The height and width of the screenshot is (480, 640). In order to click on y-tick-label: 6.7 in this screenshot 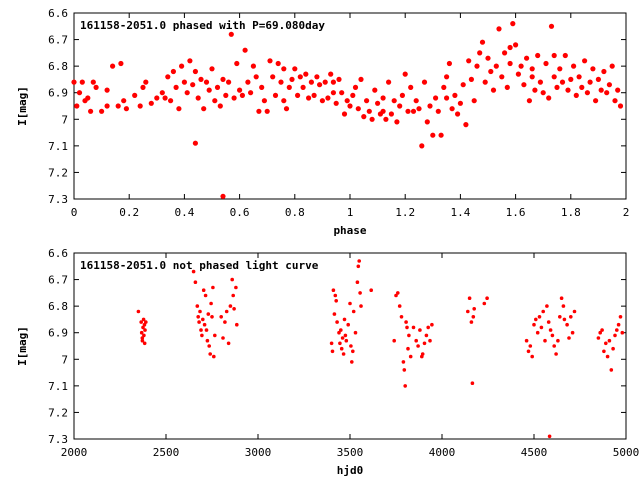, I will do `click(58, 40)`.